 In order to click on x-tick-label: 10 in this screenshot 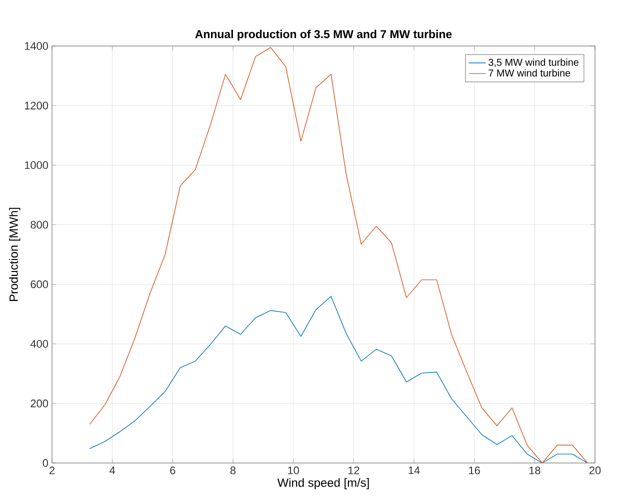, I will do `click(293, 470)`.